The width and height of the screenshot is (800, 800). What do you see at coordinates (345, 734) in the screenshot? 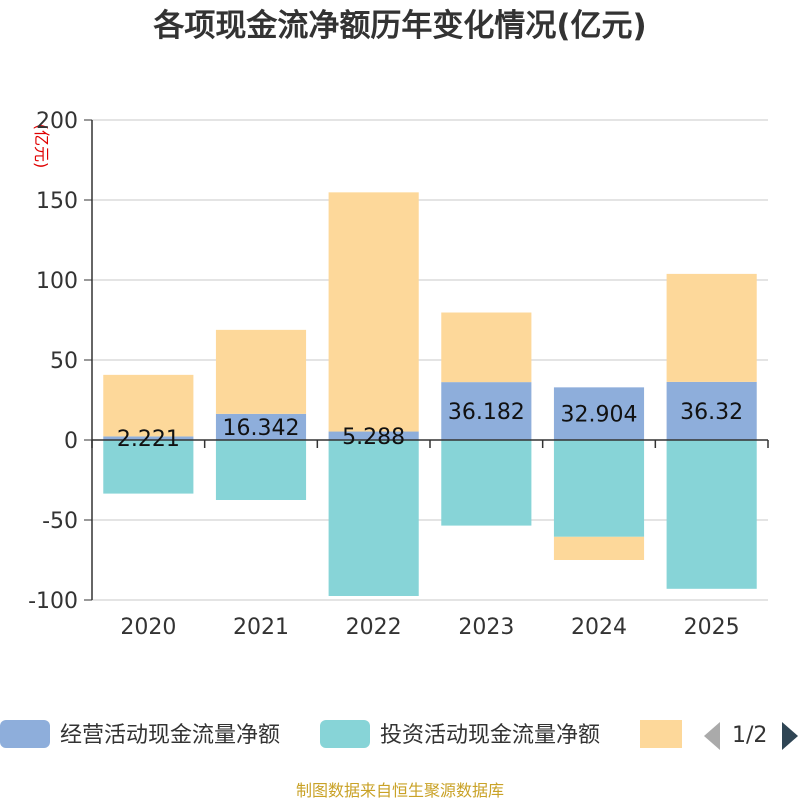
I see `legend-swatch-investing` at bounding box center [345, 734].